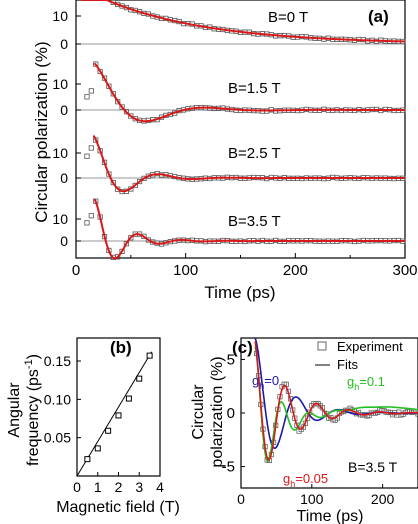 The width and height of the screenshot is (418, 524). I want to click on subpanel-label-0: B=0 T, so click(288, 17).